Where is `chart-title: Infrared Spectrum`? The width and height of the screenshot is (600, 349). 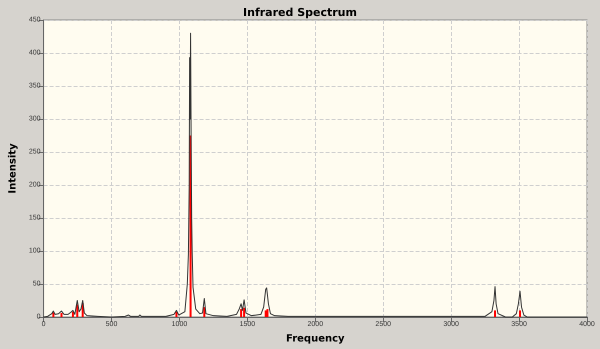
chart-title: Infrared Spectrum is located at coordinates (300, 12).